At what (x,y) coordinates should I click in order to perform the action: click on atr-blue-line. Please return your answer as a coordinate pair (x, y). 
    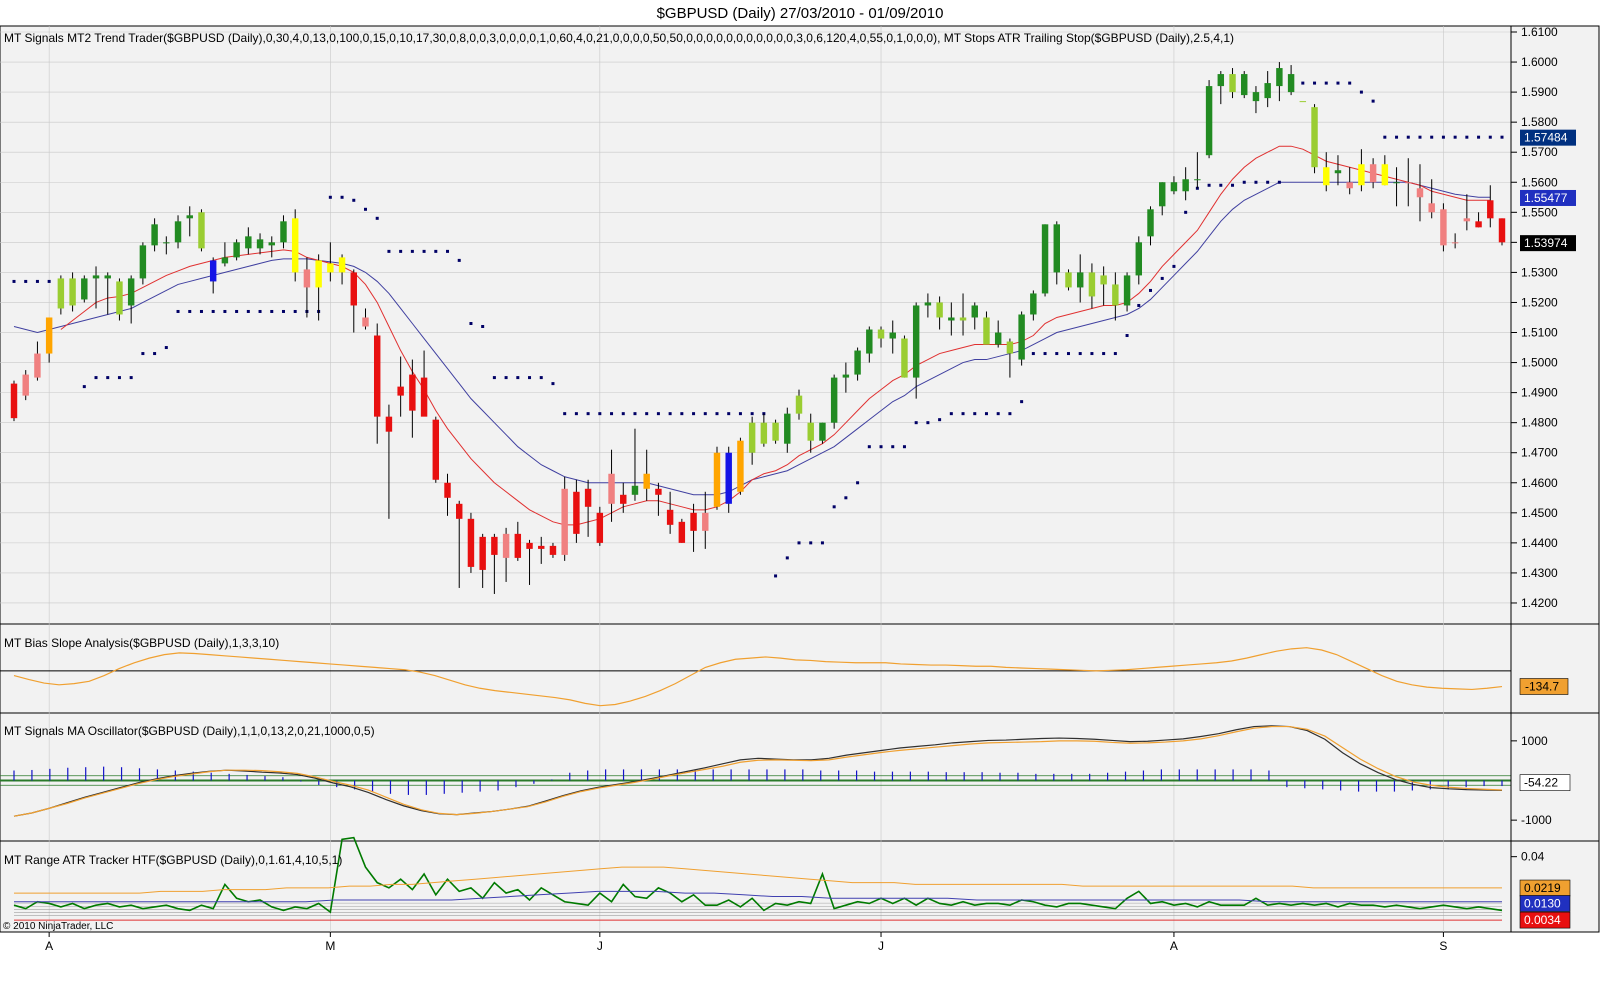
    Looking at the image, I should click on (758, 896).